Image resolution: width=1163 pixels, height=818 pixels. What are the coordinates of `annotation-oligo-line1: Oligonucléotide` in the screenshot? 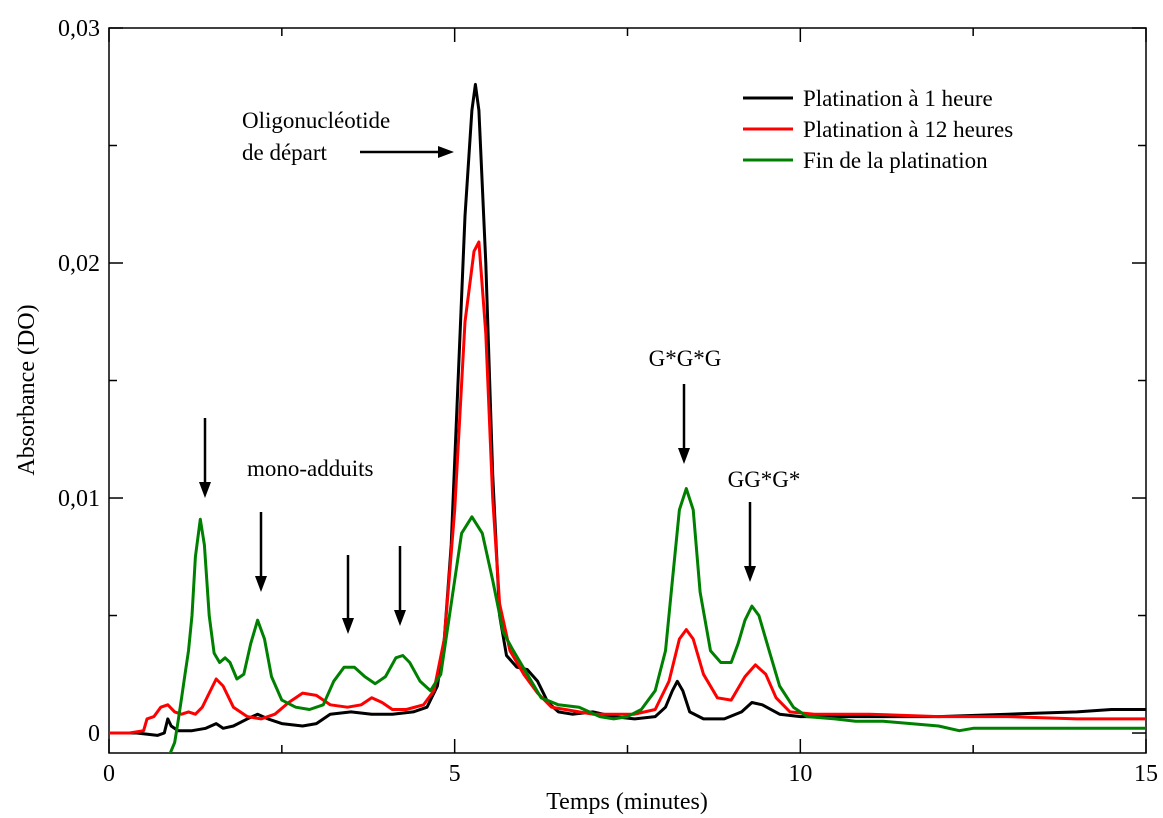 It's located at (316, 120).